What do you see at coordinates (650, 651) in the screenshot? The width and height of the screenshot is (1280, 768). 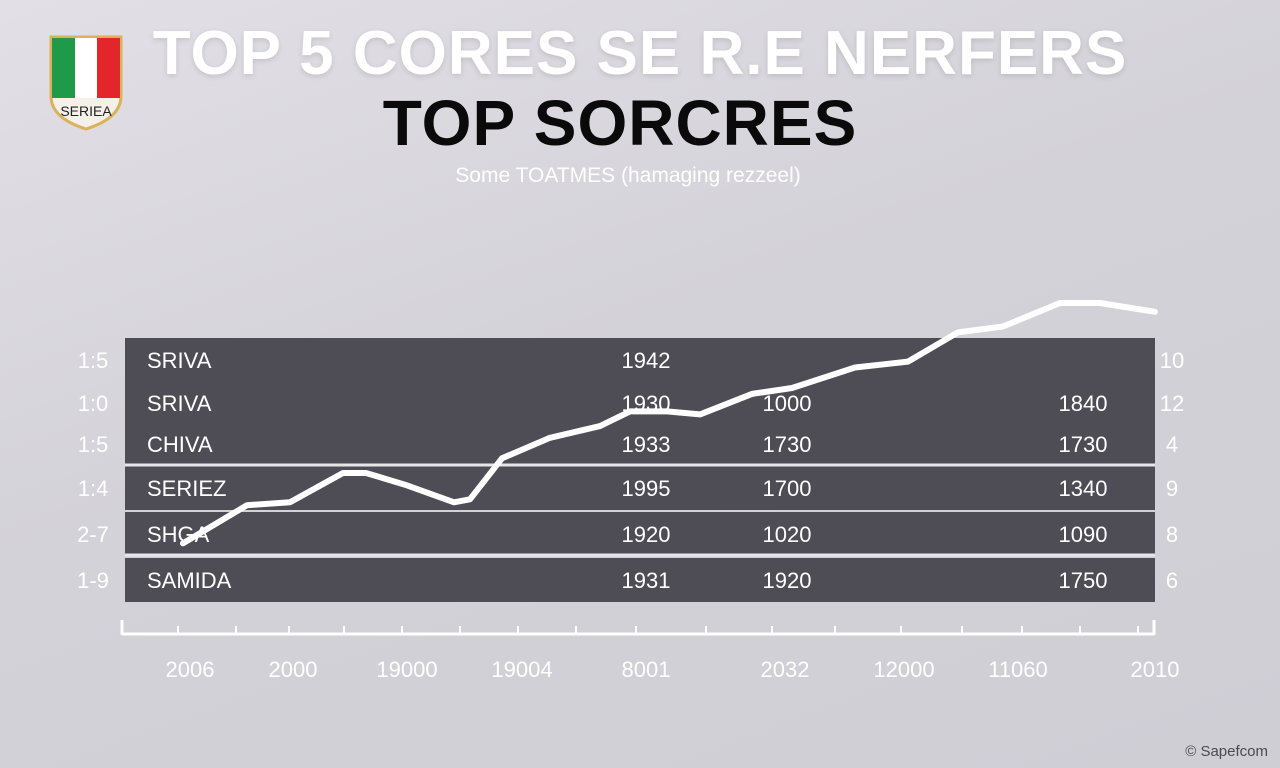 I see `x-axis: 2006 2000 19000 19004 8001 2032 12000 11060 2010` at bounding box center [650, 651].